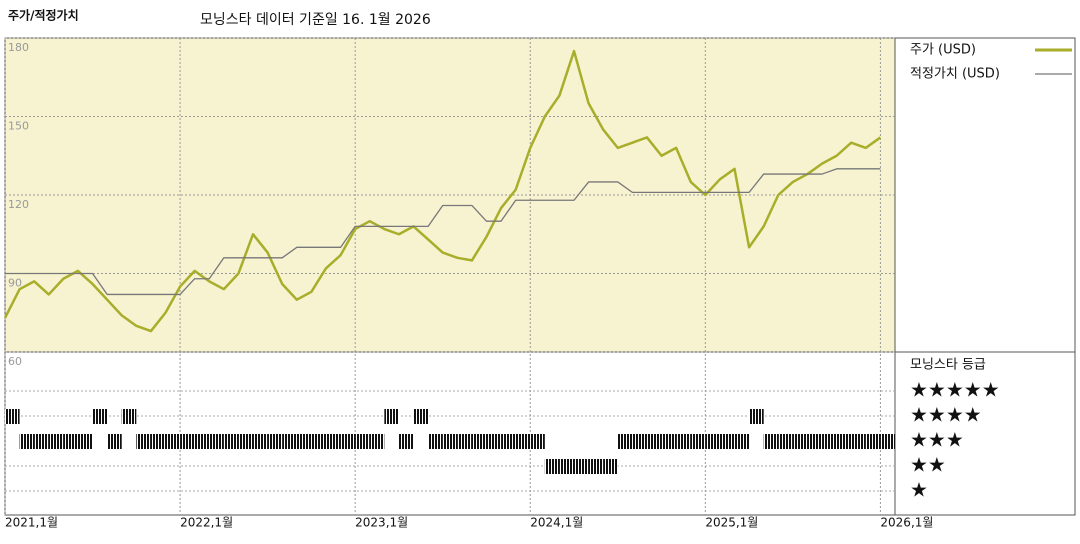 The width and height of the screenshot is (1080, 544). I want to click on ratings-title: 모닝스타 등급, so click(948, 365).